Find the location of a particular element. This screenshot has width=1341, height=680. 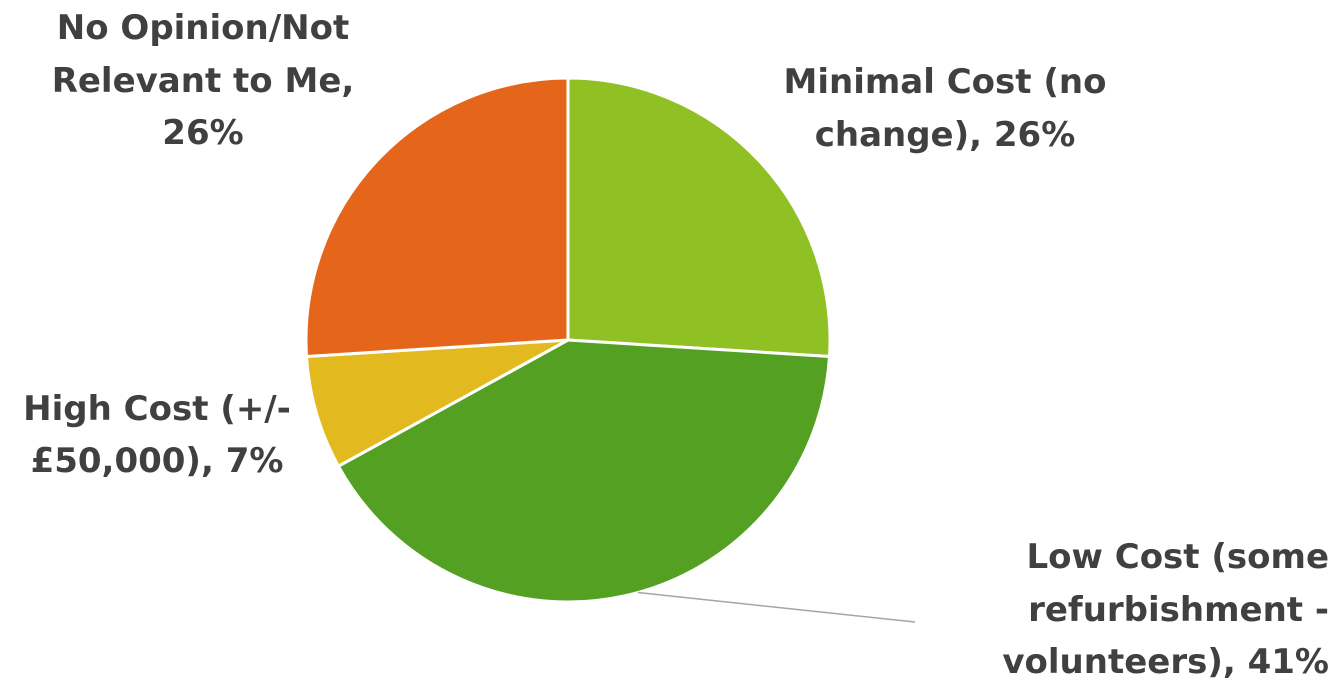

data-label-no-opinion-line-1: No Opinion/Not is located at coordinates (203, 28).